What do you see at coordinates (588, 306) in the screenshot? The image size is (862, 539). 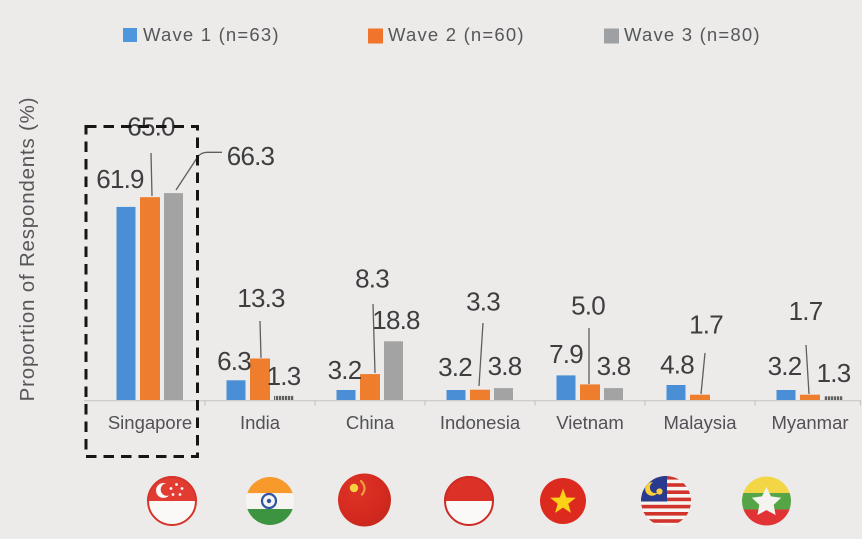 I see `svg-text: 5.0` at bounding box center [588, 306].